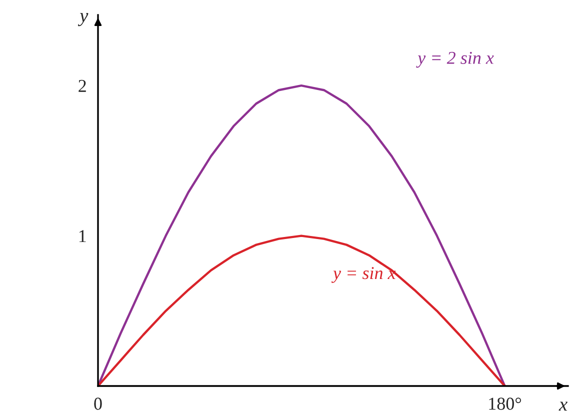 The image size is (578, 415). What do you see at coordinates (505, 404) in the screenshot?
I see `x-tick-label: 180°` at bounding box center [505, 404].